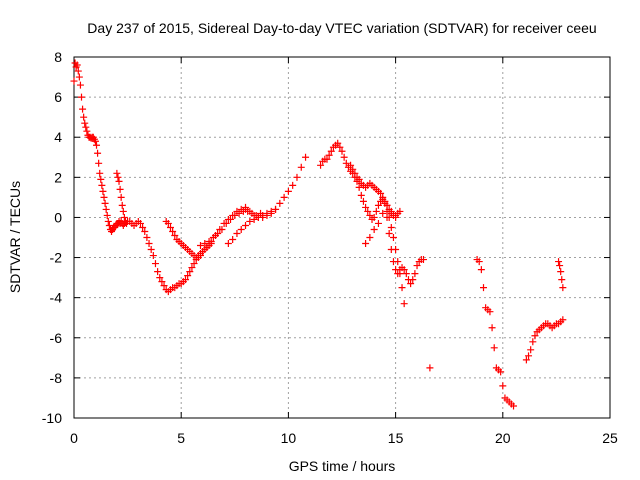  Describe the element at coordinates (56, 258) in the screenshot. I see `y-tick-label: -2` at that location.